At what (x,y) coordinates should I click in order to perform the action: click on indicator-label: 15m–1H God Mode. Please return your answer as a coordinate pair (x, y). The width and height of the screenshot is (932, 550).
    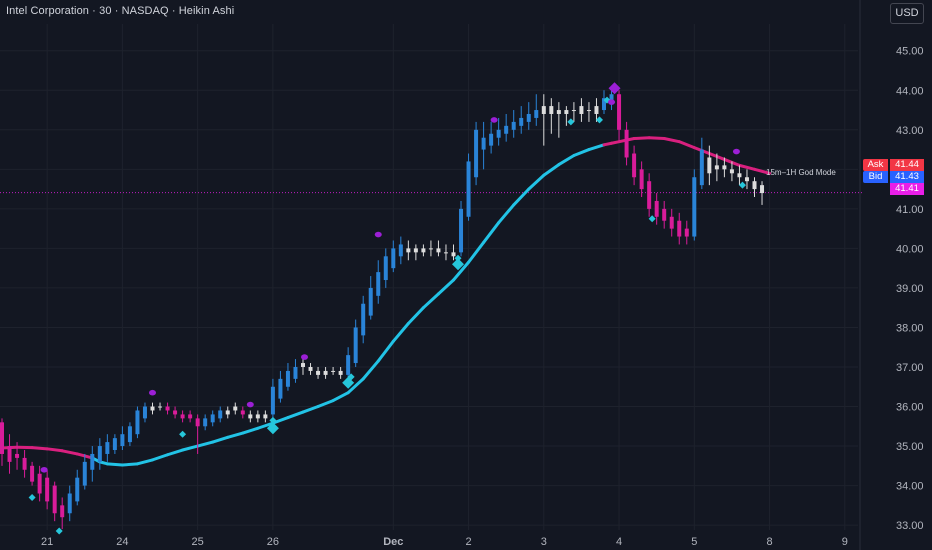
    Looking at the image, I should click on (801, 172).